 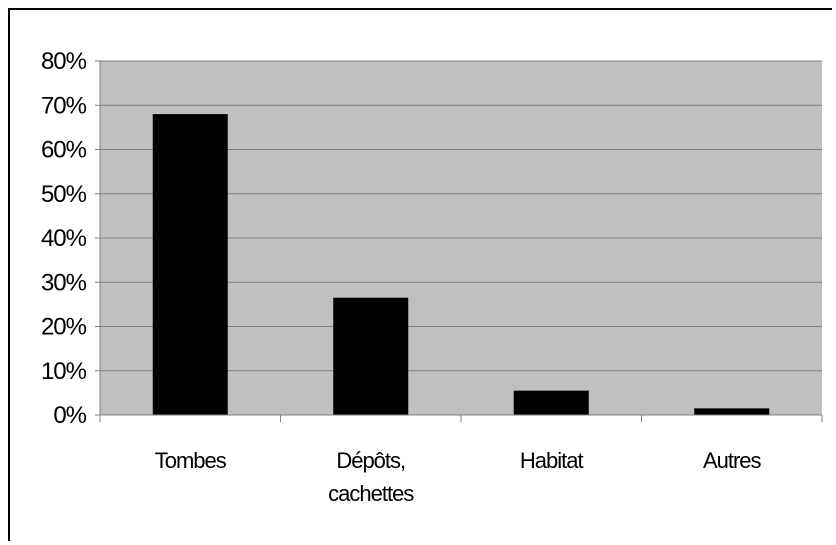 What do you see at coordinates (64, 150) in the screenshot?
I see `y-tick-label: 60%` at bounding box center [64, 150].